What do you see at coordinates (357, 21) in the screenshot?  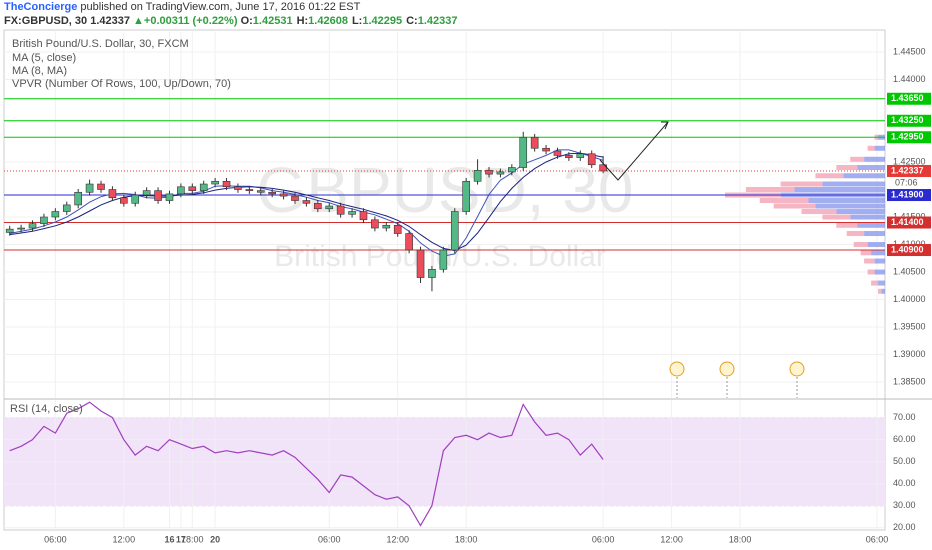 I see `ohlc-label: L:` at bounding box center [357, 21].